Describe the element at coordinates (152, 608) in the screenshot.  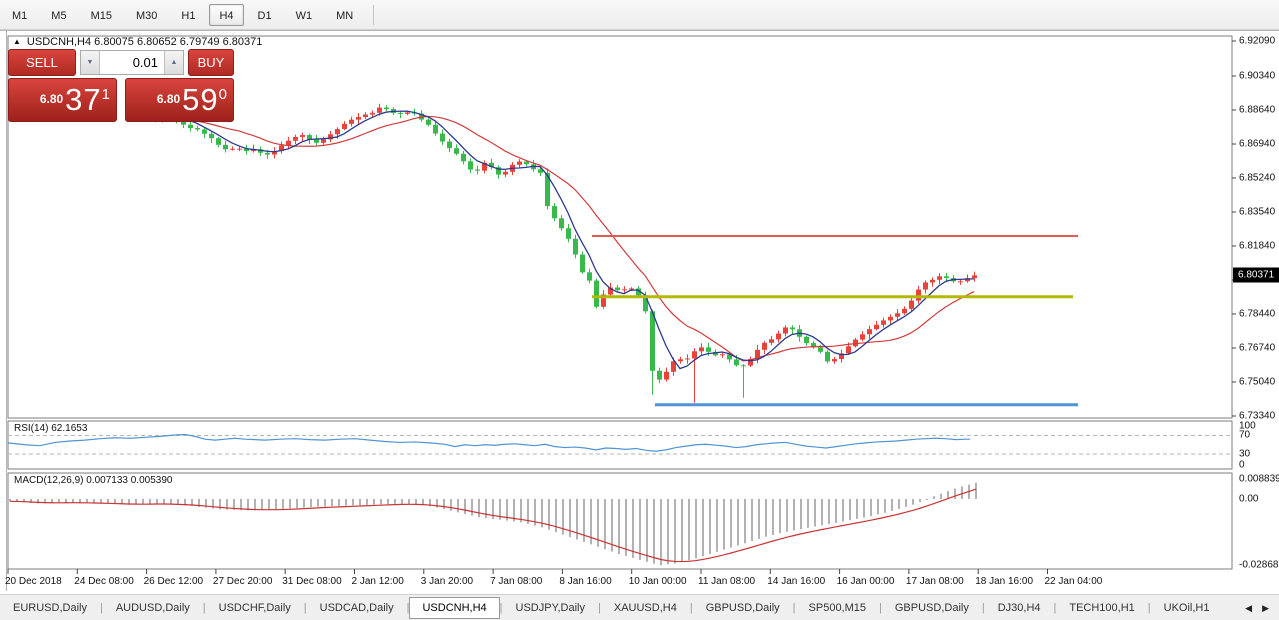
I see `chart-tab-audusd: AUDUSD,Daily` at that location.